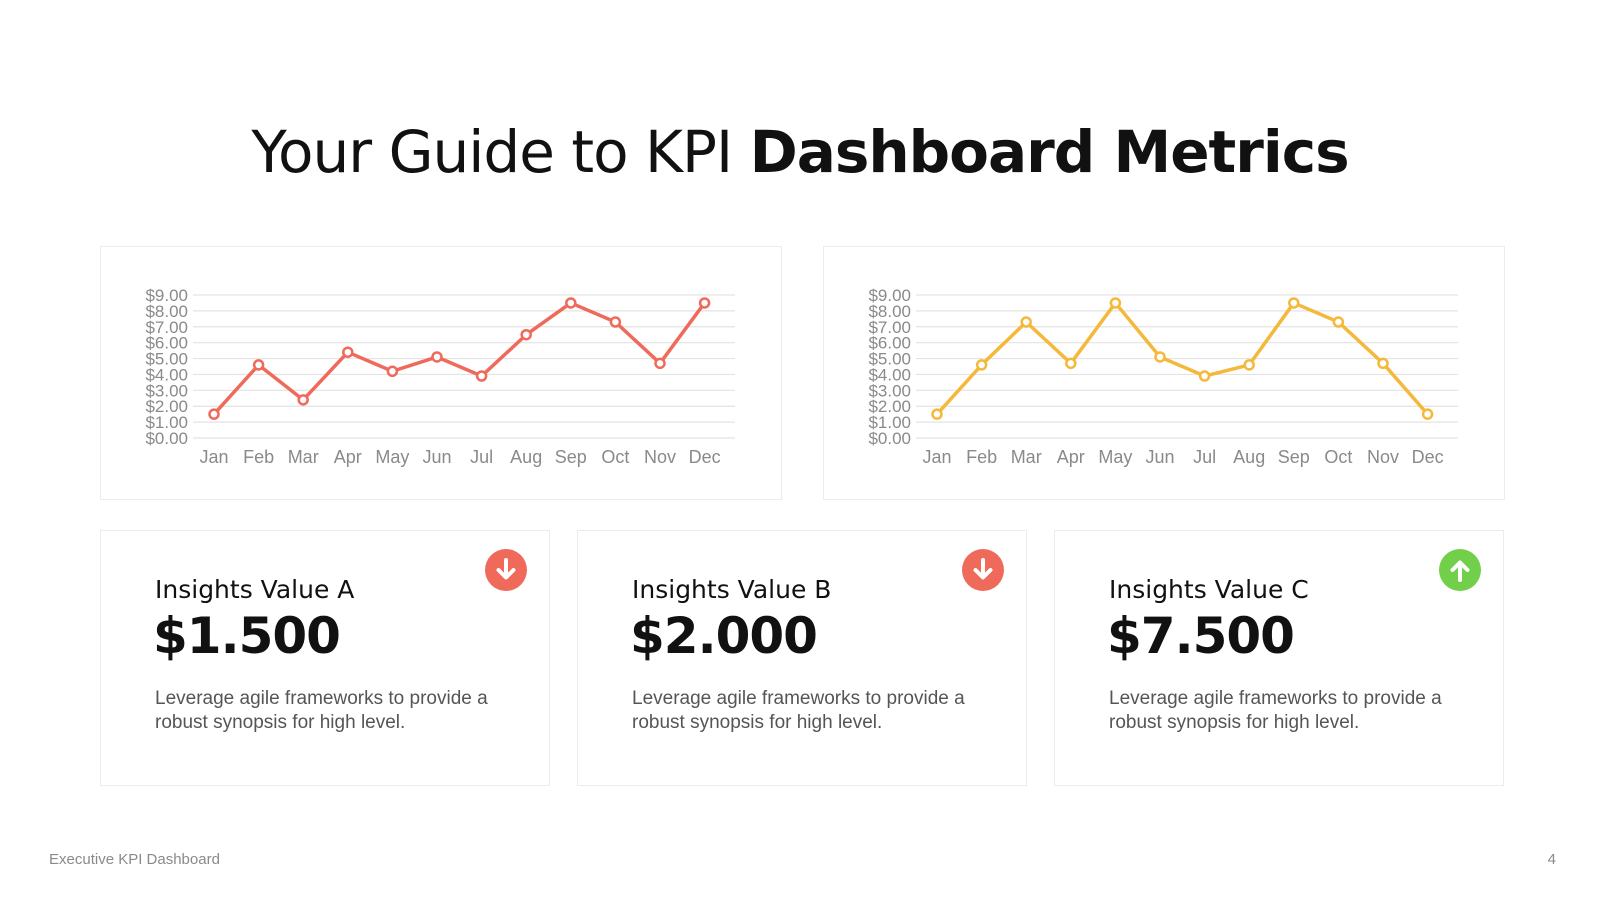 The image size is (1600, 900). I want to click on footer-text: Executive KPI Dashboard, so click(134, 859).